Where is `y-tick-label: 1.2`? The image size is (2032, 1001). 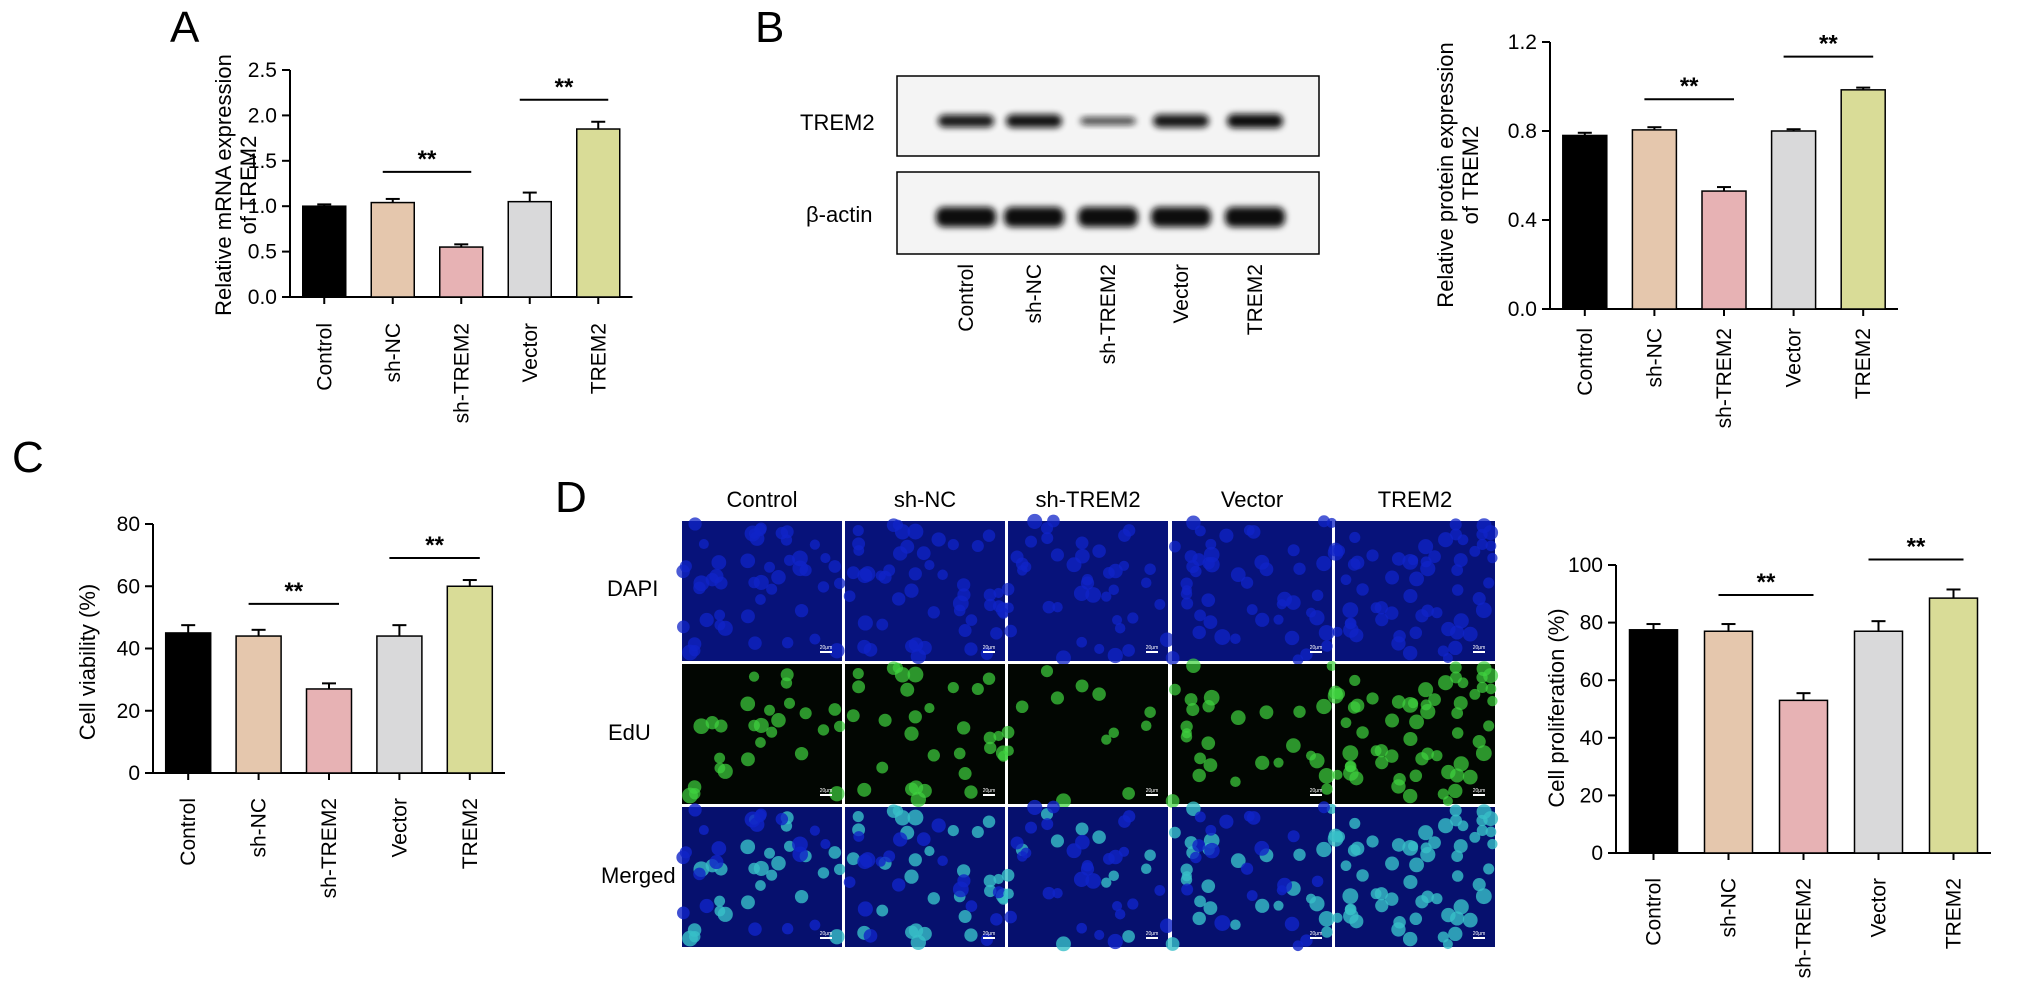
y-tick-label: 1.2 is located at coordinates (1522, 42).